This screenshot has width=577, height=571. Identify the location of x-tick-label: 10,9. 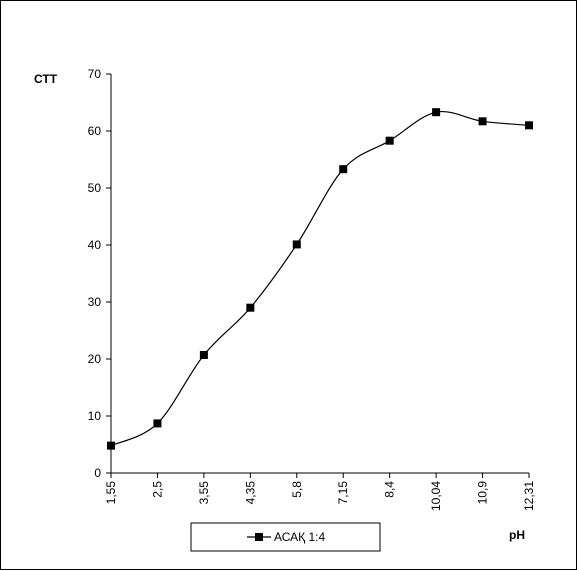
(483, 493).